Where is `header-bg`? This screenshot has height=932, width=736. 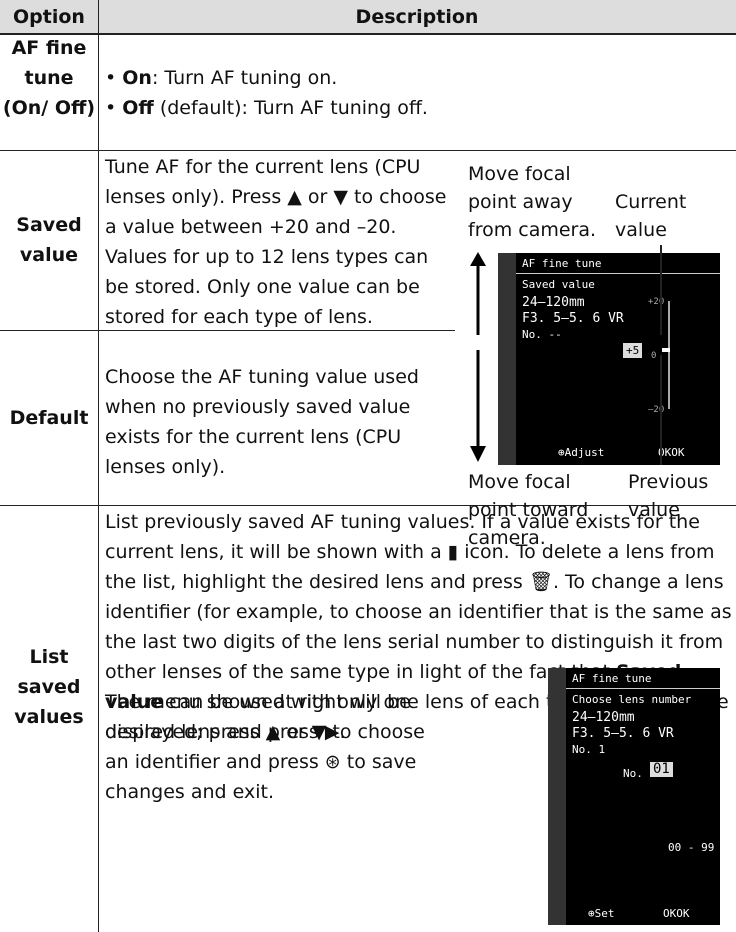 header-bg is located at coordinates (368, 16).